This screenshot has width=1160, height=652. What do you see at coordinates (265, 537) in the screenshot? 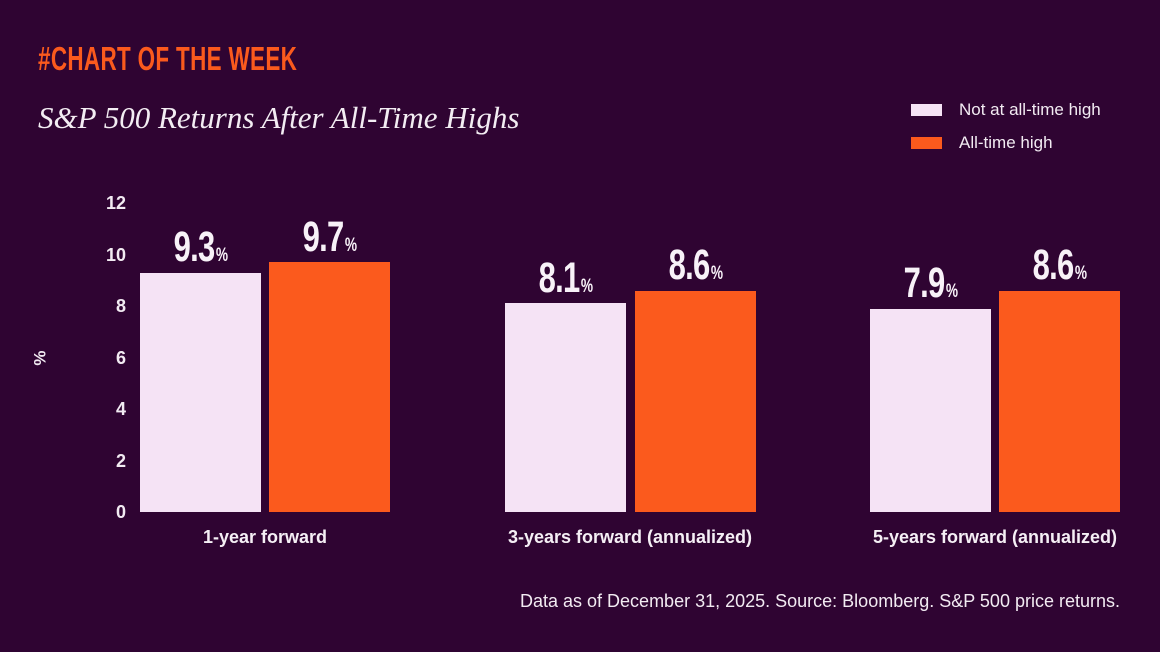
I see `category-label-group1: 1-year forward` at bounding box center [265, 537].